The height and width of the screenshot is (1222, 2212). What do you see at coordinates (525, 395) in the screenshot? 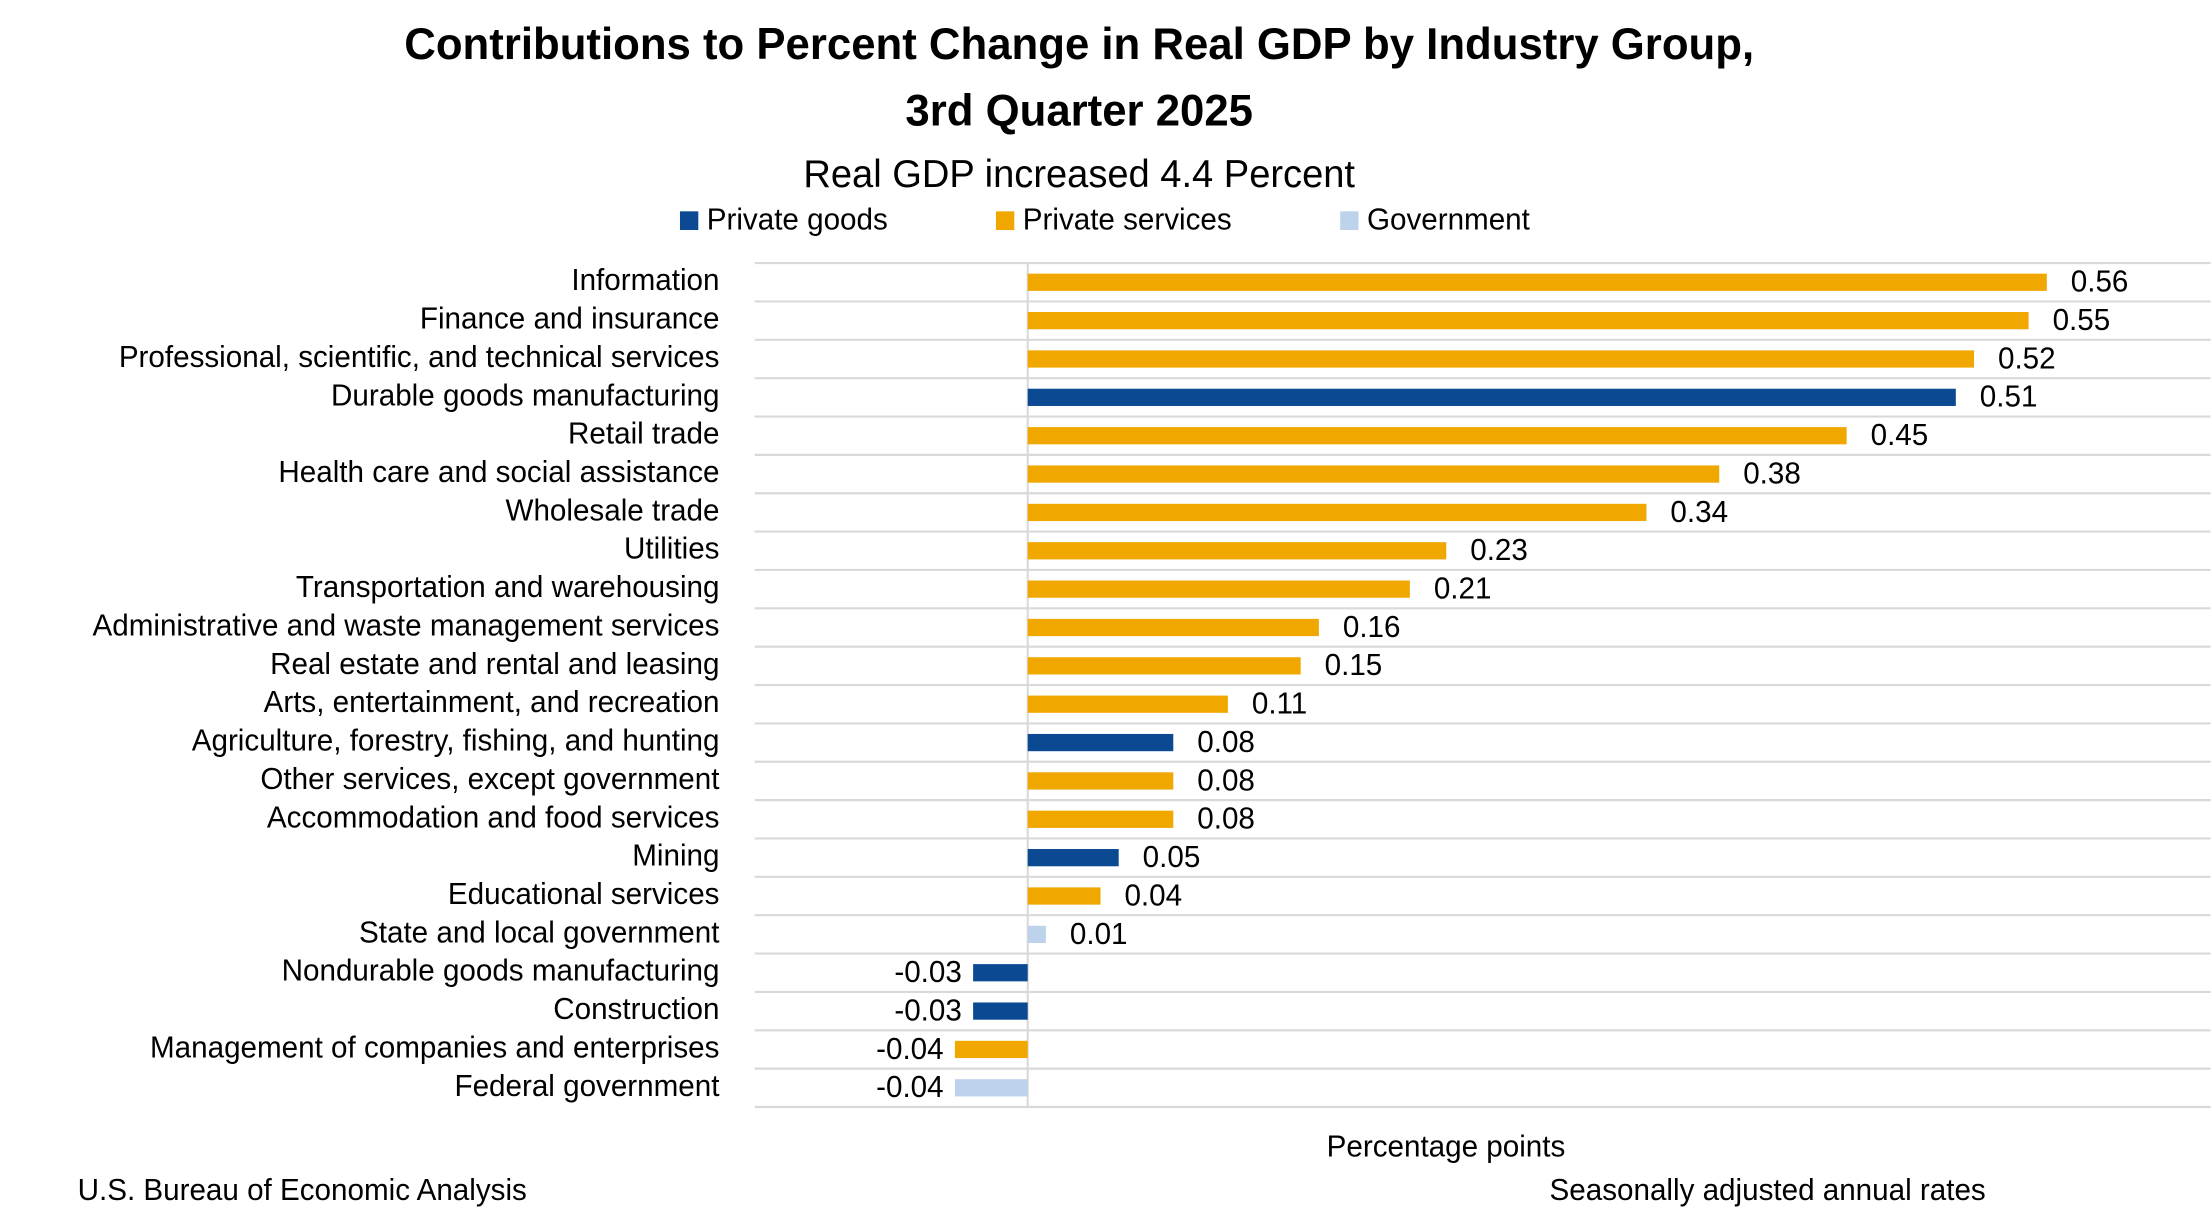
I see `category-label: Durable goods manufacturing` at bounding box center [525, 395].